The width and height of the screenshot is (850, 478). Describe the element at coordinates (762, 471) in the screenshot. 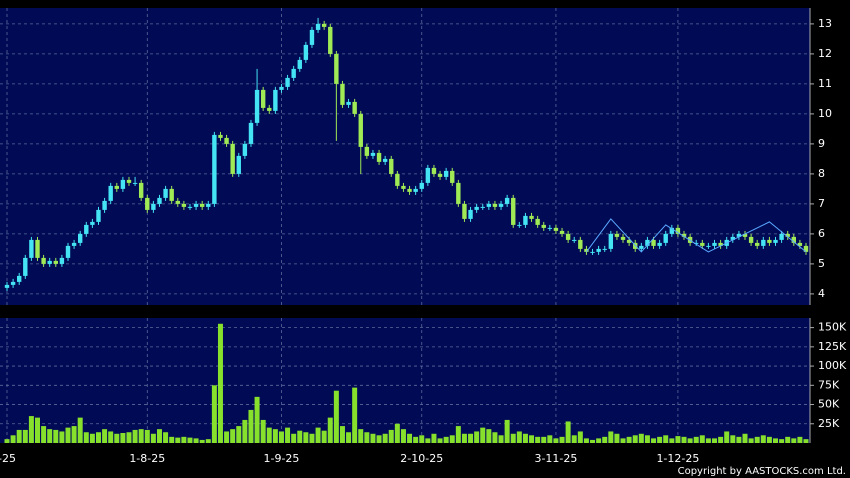

I see `copyright: Copyright by AASTOCKS.com Ltd.` at that location.